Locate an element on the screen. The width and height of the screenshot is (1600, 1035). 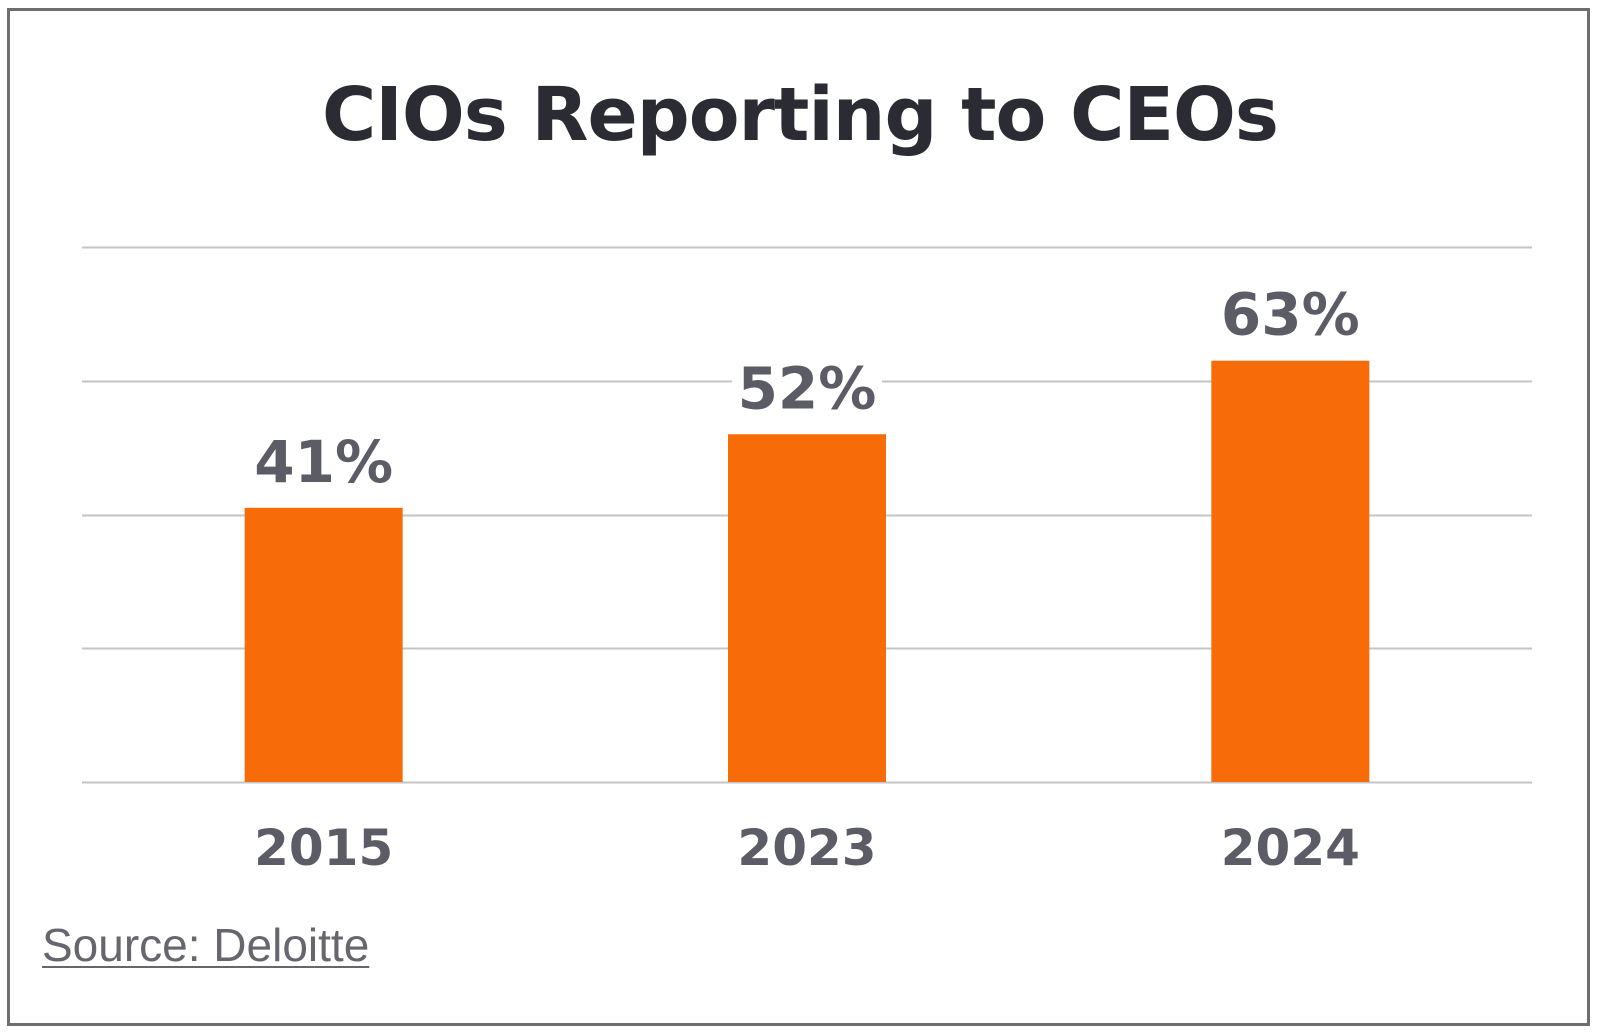
bar-2024 is located at coordinates (1290, 571).